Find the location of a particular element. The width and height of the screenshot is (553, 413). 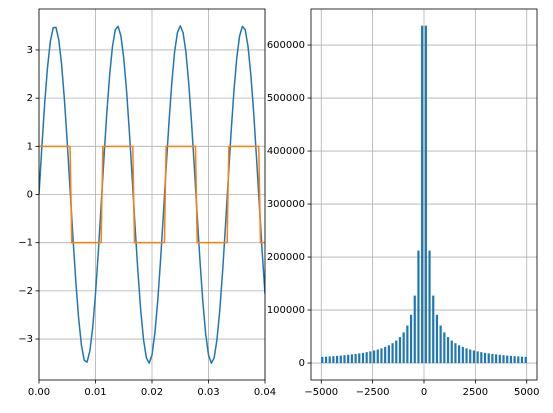

y-tick-label: 500000 is located at coordinates (286, 98).